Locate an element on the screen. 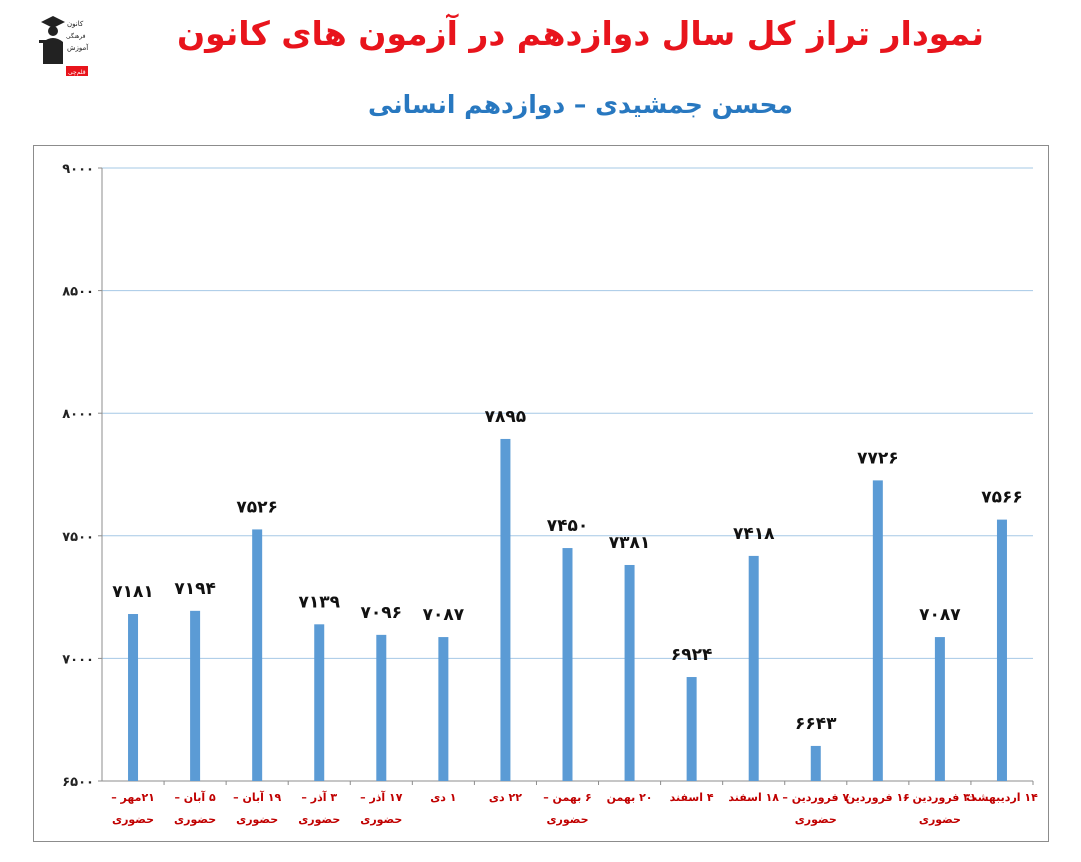 Image resolution: width=1081 pixels, height=862 pixels. x-tick-label: ۲۰ بهمن is located at coordinates (630, 797).